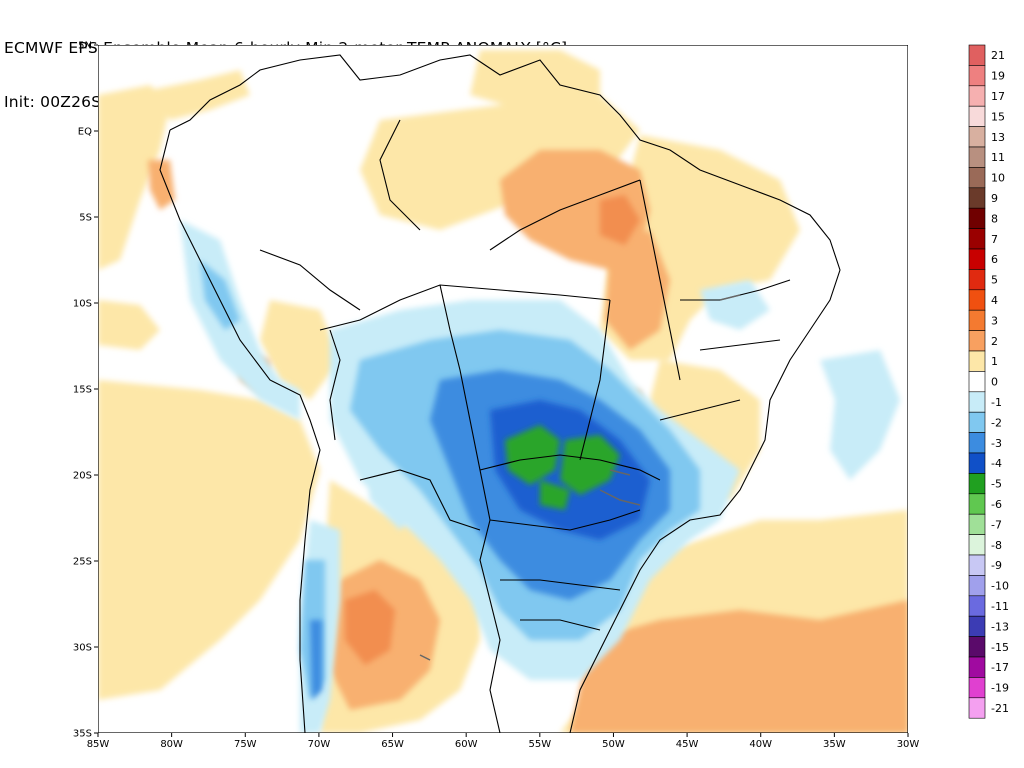 The height and width of the screenshot is (768, 1024). What do you see at coordinates (1000, 667) in the screenshot?
I see `colorbar-label: -17` at bounding box center [1000, 667].